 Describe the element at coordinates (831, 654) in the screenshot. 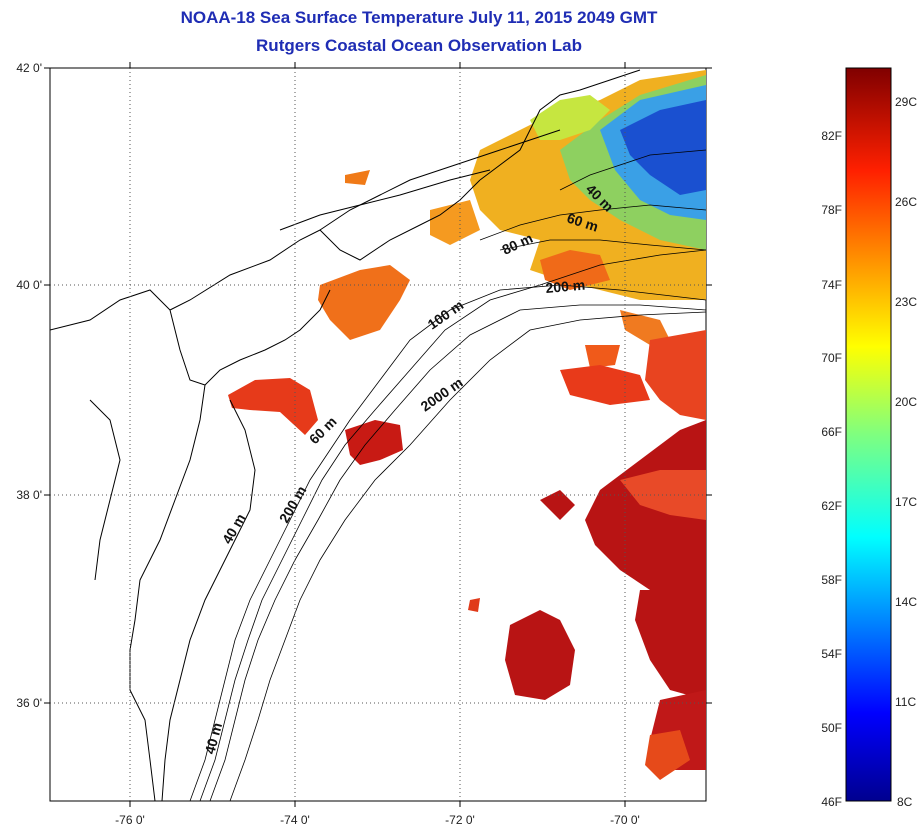

I see `cb-f-54: 54F` at that location.